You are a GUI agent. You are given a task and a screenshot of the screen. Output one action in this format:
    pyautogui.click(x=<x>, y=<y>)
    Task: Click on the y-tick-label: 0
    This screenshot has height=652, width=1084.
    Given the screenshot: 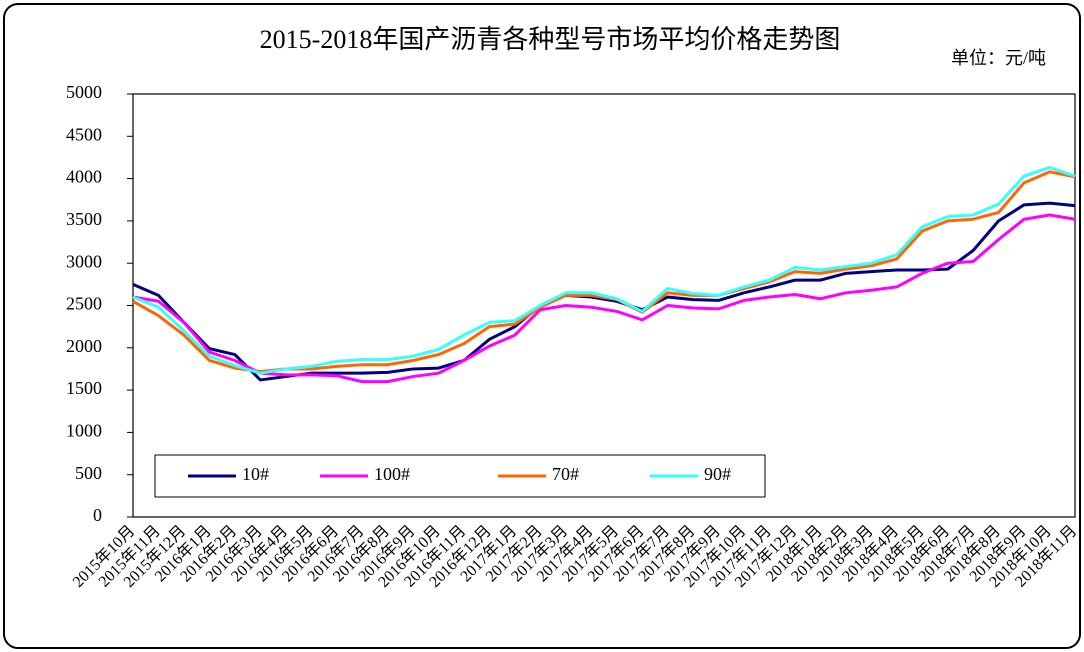 What is the action you would take?
    pyautogui.click(x=97, y=515)
    